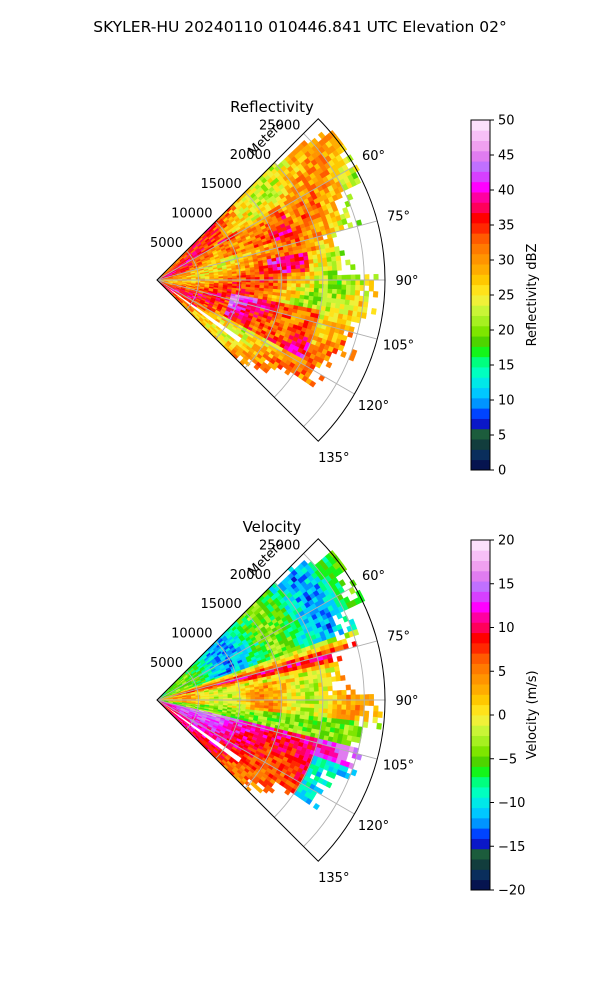 The width and height of the screenshot is (600, 1000). I want to click on sector-outline, so click(271, 280).